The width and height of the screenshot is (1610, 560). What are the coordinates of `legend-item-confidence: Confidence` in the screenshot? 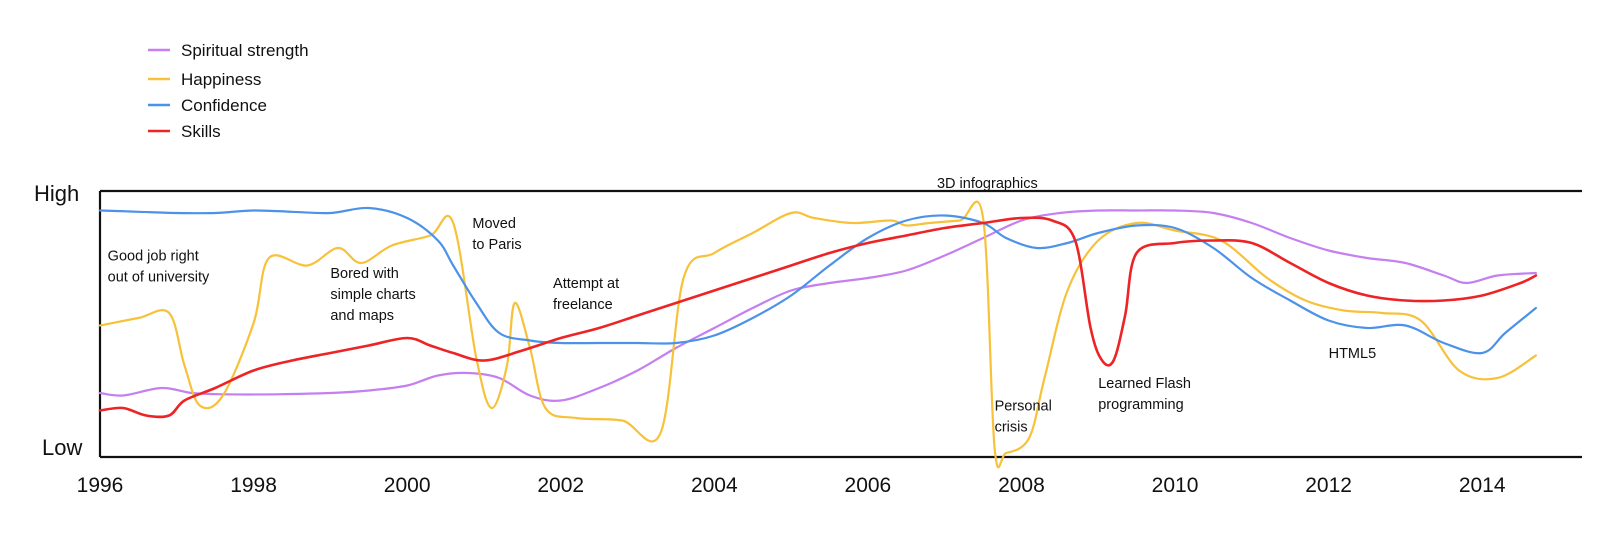 It's located at (207, 105).